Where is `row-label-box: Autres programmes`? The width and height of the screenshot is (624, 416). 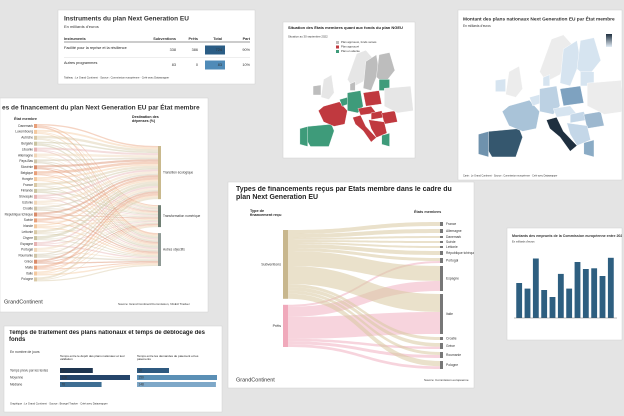 row-label-box: Autres programmes is located at coordinates (81, 62).